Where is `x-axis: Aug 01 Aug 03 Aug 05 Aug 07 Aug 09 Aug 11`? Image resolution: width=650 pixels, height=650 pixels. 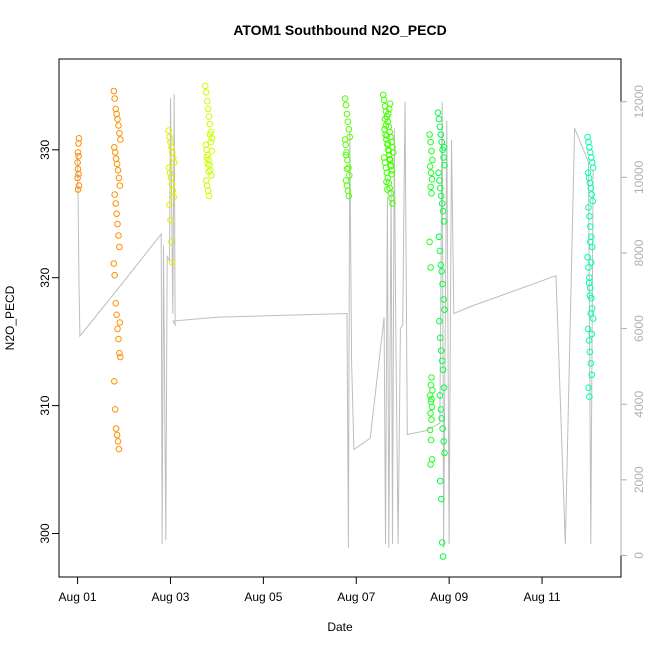
x-axis: Aug 01 Aug 03 Aug 05 Aug 07 Aug 09 Aug 11 is located at coordinates (310, 590).